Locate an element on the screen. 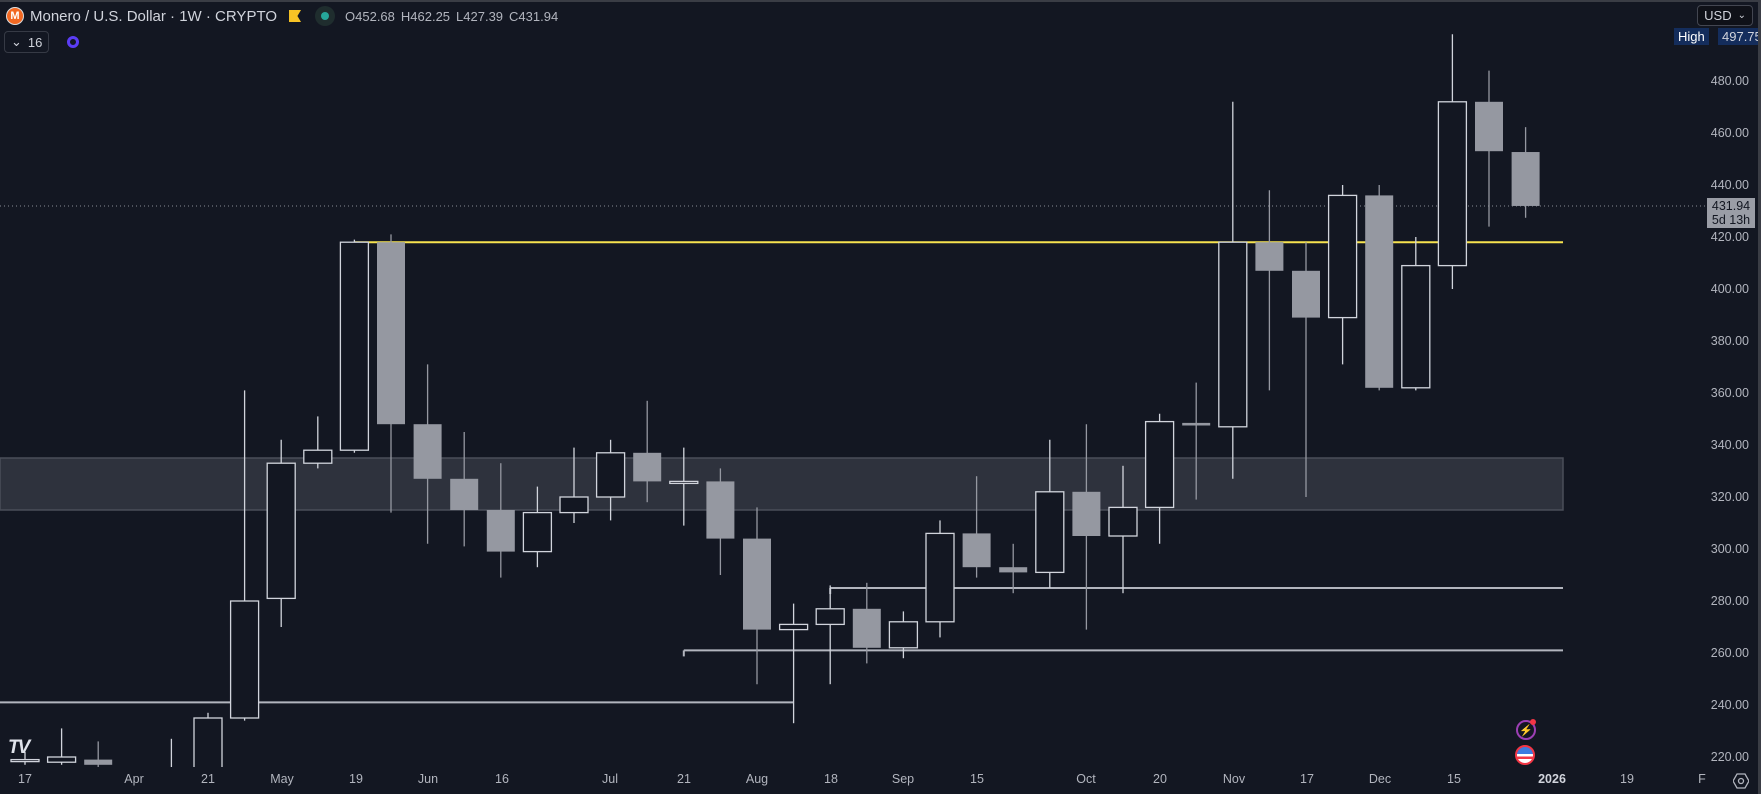 The height and width of the screenshot is (794, 1761). price-tick: 400.00 is located at coordinates (1729, 289).